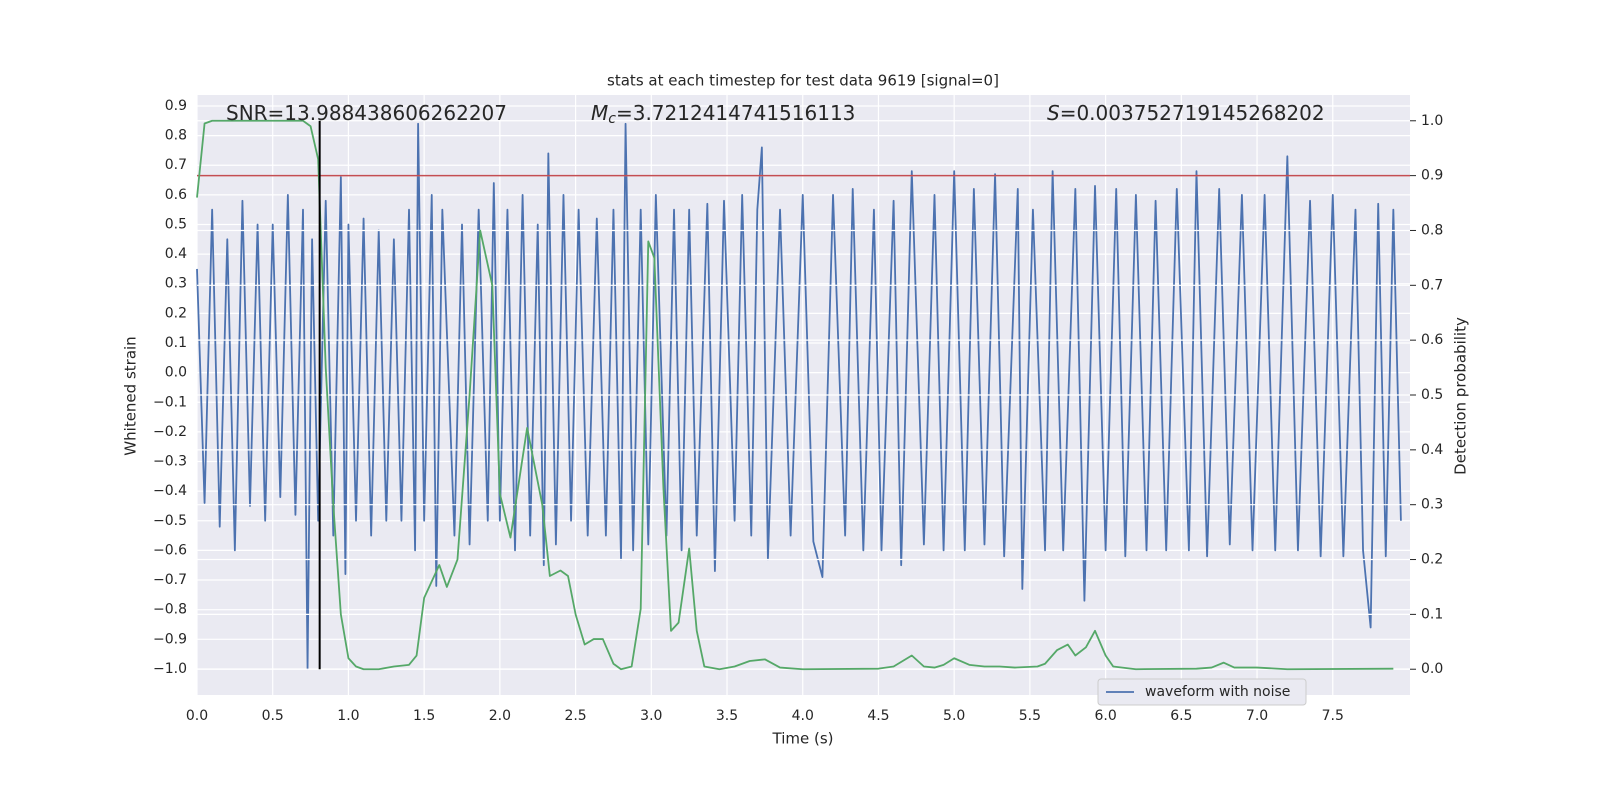  Describe the element at coordinates (170, 580) in the screenshot. I see `y-tick-label: −0.7` at that location.